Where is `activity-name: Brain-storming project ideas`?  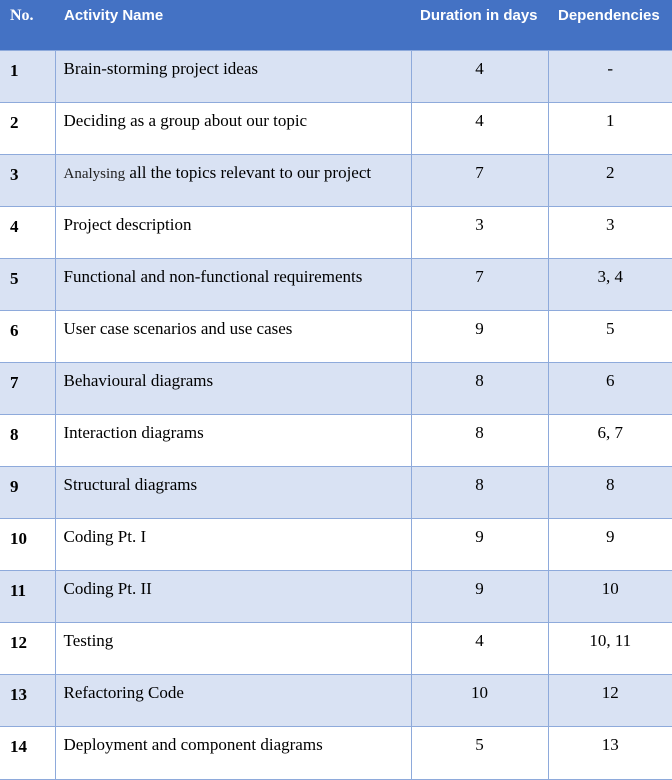 activity-name: Brain-storming project ideas is located at coordinates (233, 76).